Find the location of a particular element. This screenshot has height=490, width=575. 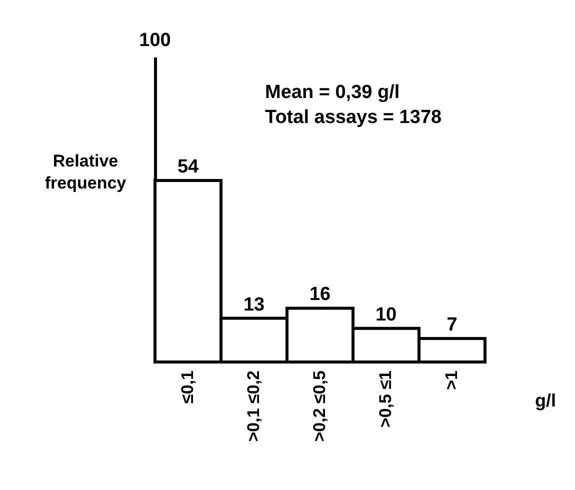

text: Total assays = 1378 is located at coordinates (353, 117).